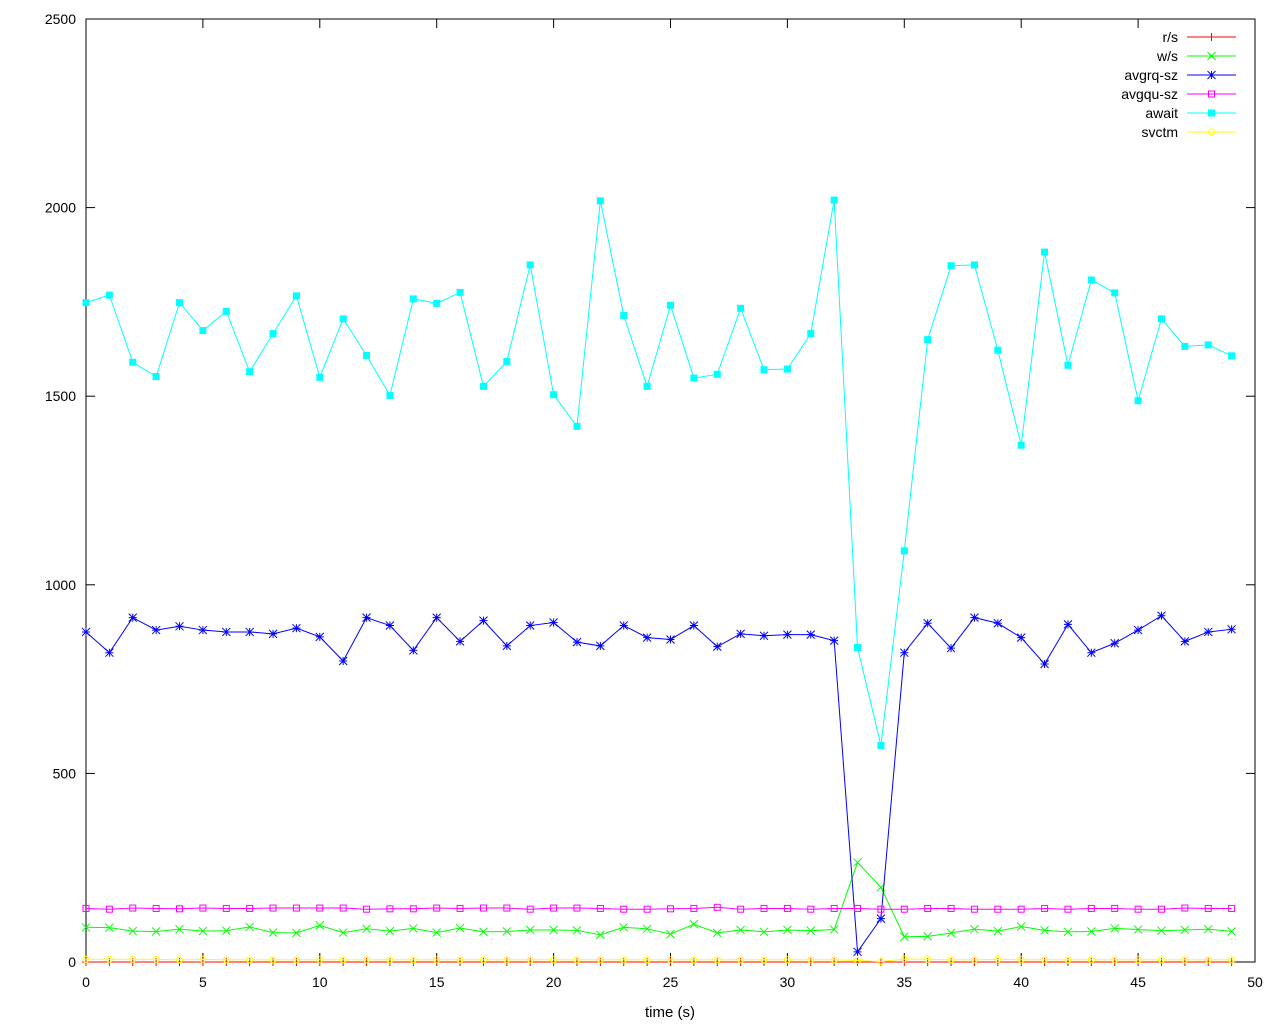  Describe the element at coordinates (72, 962) in the screenshot. I see `y-tick-label: 0` at that location.